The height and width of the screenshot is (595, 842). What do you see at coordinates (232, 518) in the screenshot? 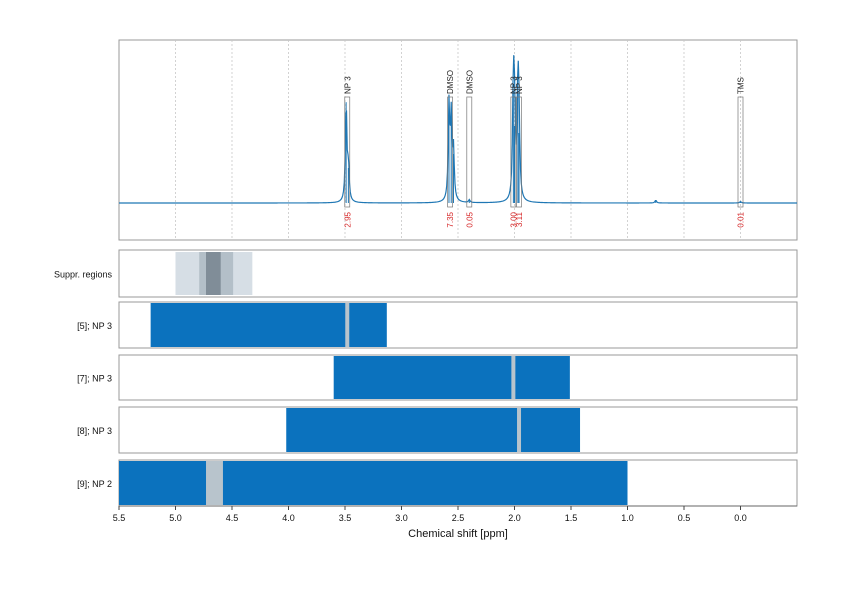
I see `x-tick-label: 4.5` at bounding box center [232, 518].